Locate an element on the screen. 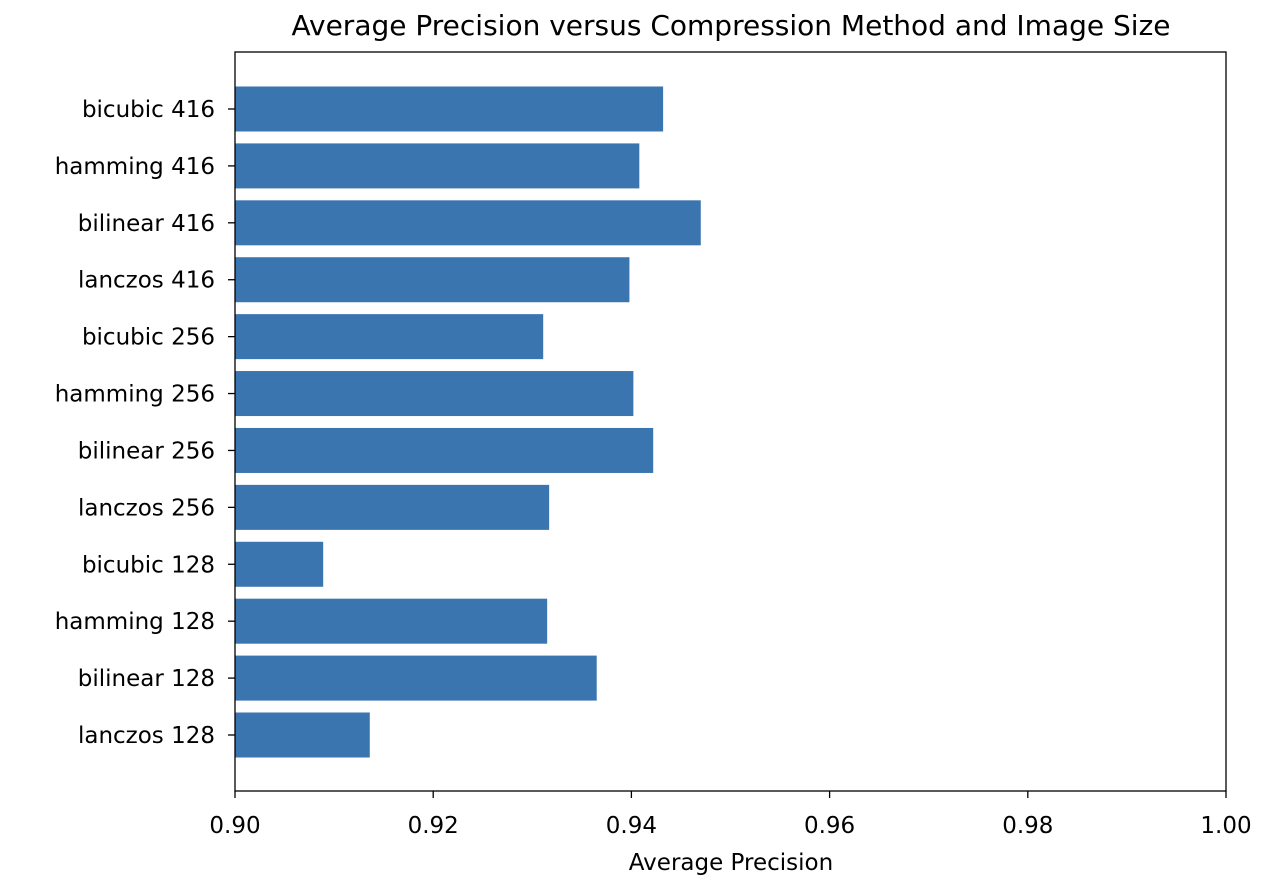 The width and height of the screenshot is (1278, 888). y-tick-label: bicubic 416 is located at coordinates (148, 110).